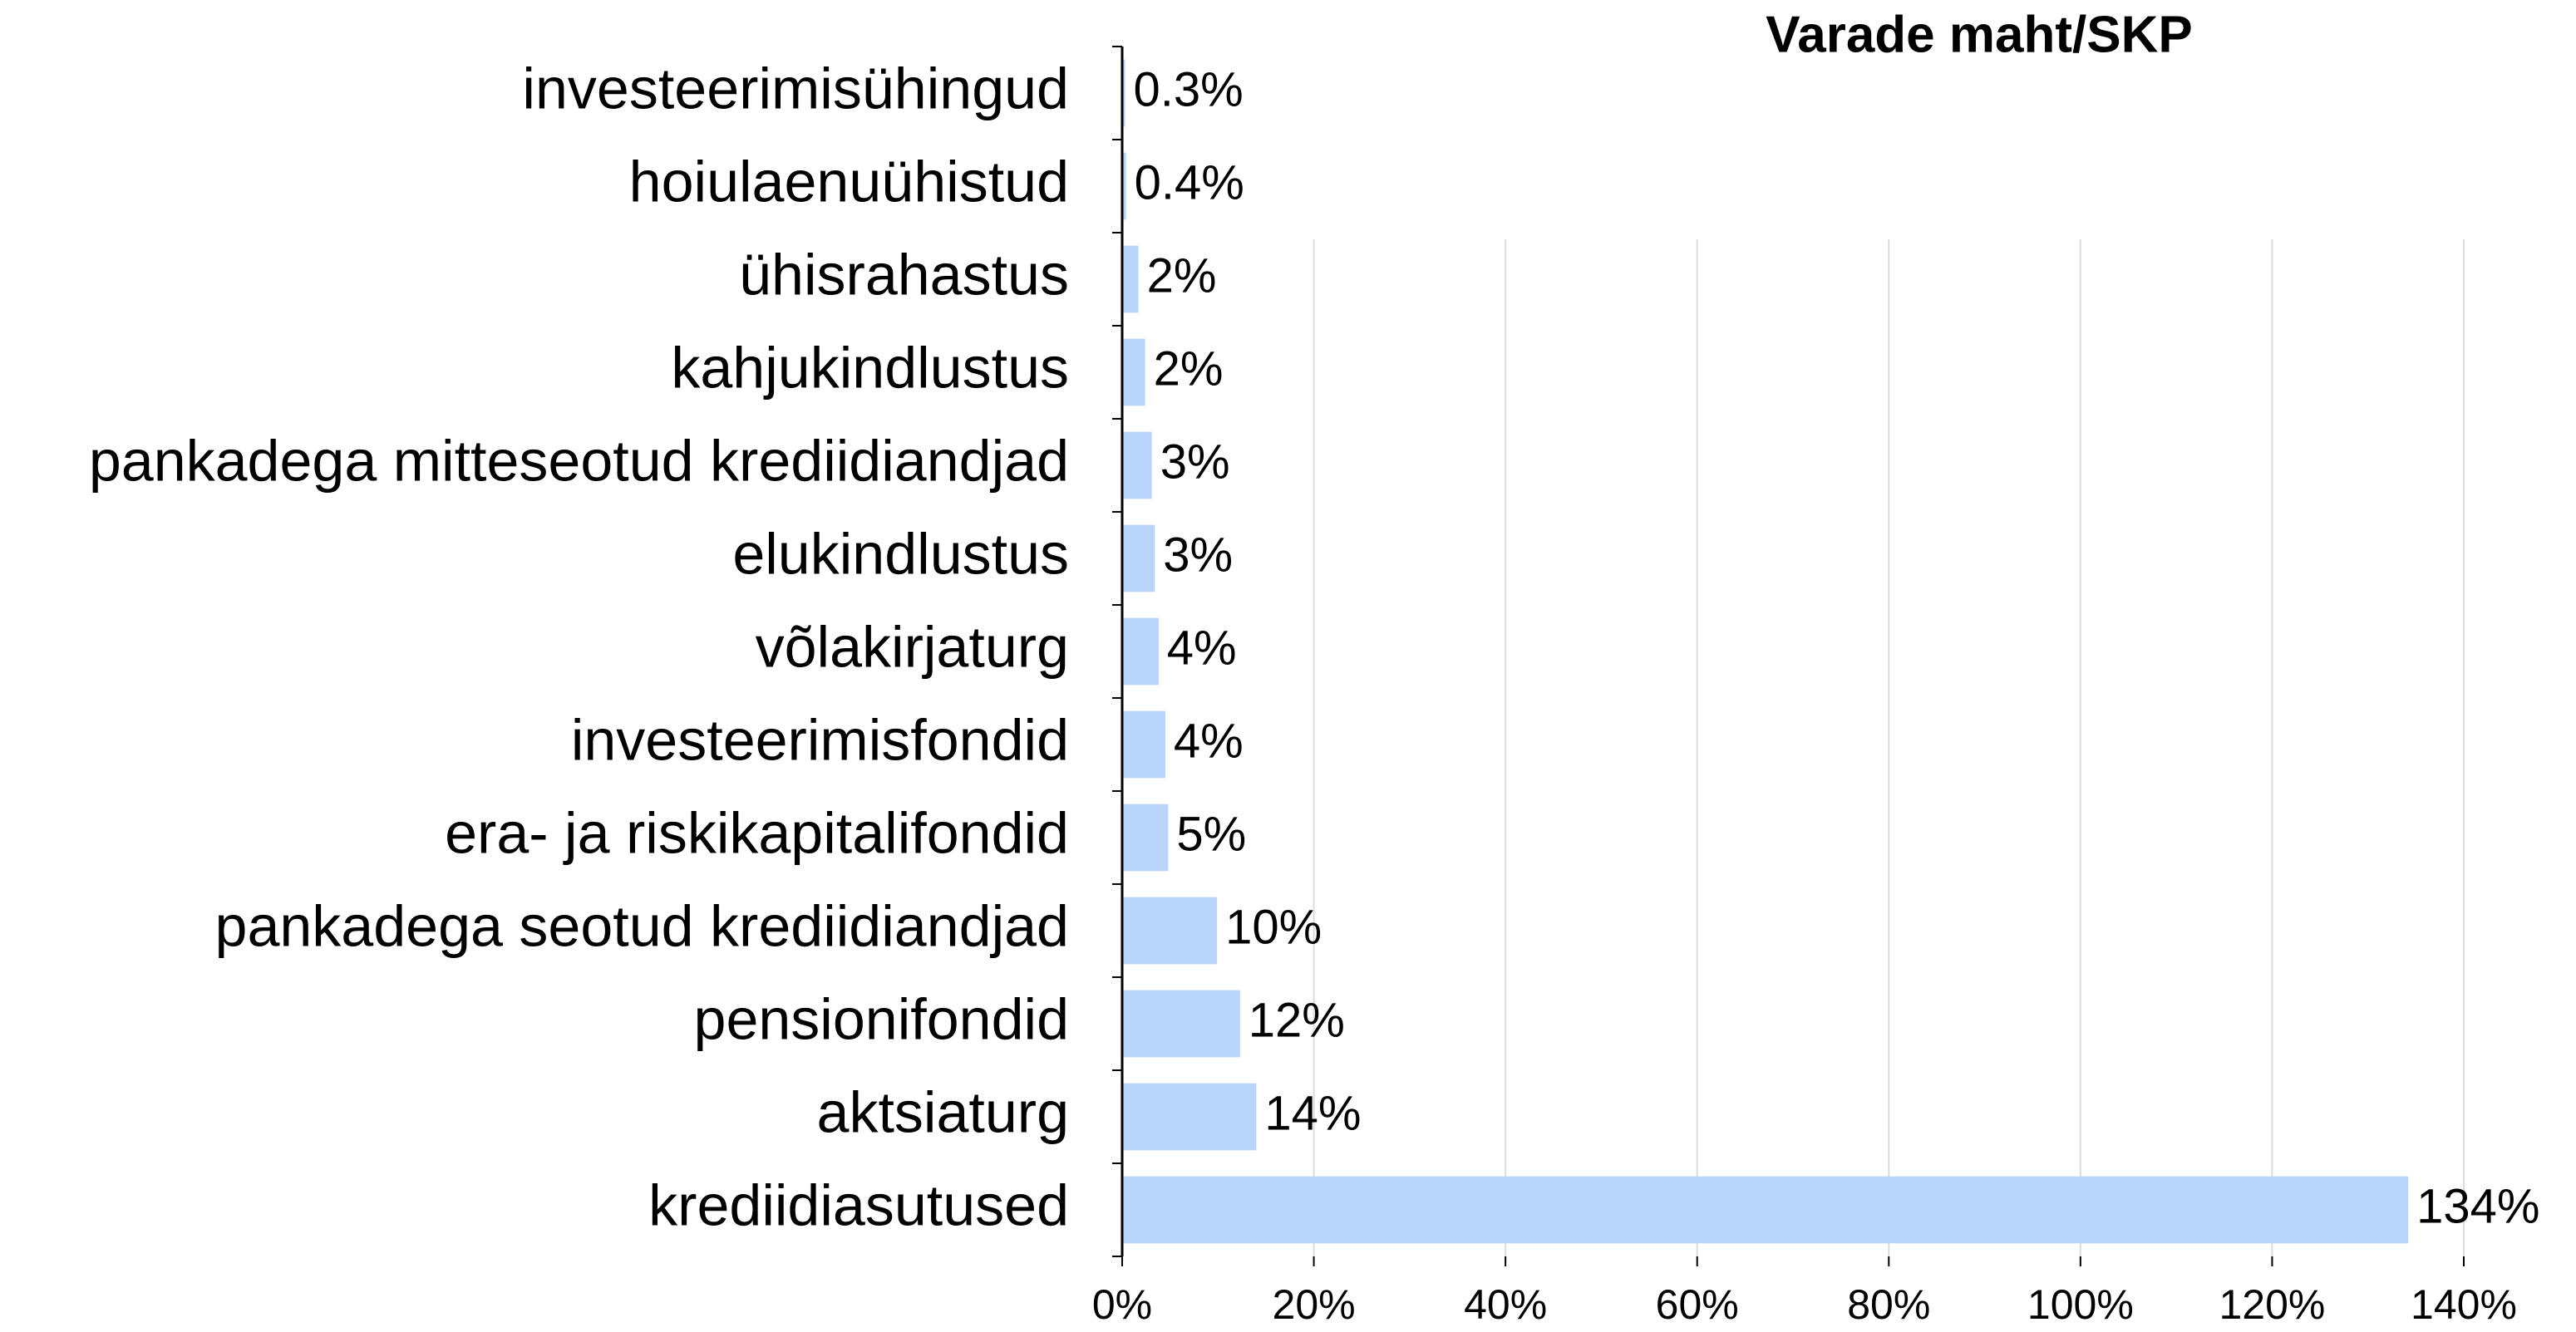 The image size is (2576, 1332). What do you see at coordinates (870, 368) in the screenshot?
I see `y-tick-label: kahjukindlustus` at bounding box center [870, 368].